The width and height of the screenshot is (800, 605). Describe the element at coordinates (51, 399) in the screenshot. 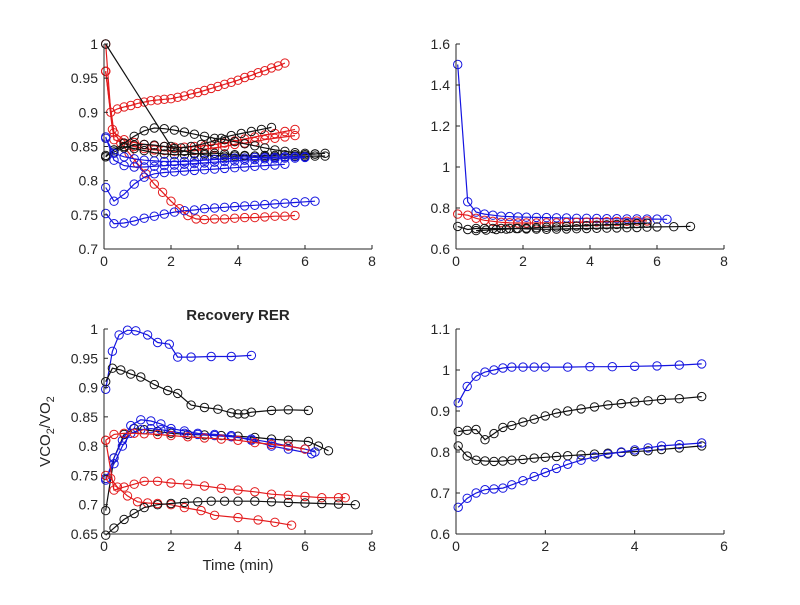

I see `y-label-sub-2: 2` at that location.